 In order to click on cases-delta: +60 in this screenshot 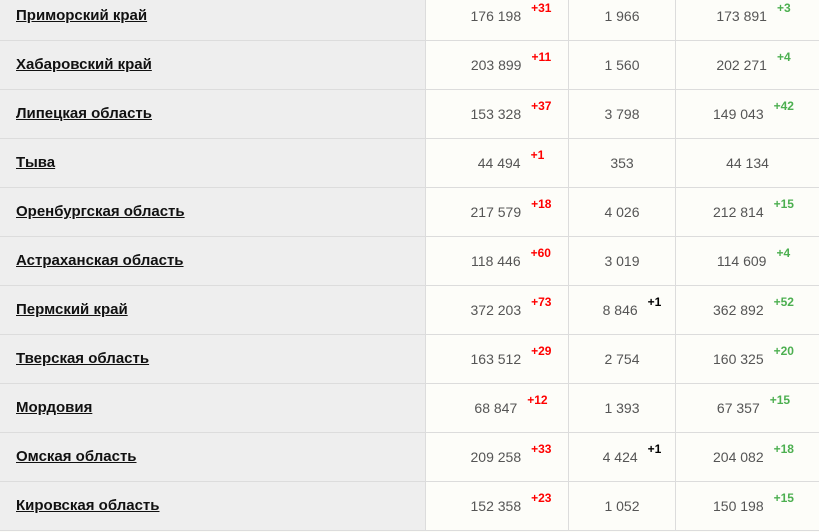, I will do `click(540, 253)`.